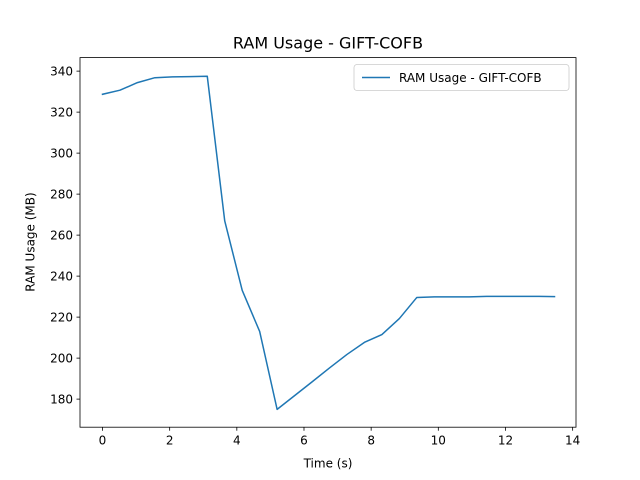 The image size is (640, 480). What do you see at coordinates (438, 441) in the screenshot?
I see `x-tick-label: 10` at bounding box center [438, 441].